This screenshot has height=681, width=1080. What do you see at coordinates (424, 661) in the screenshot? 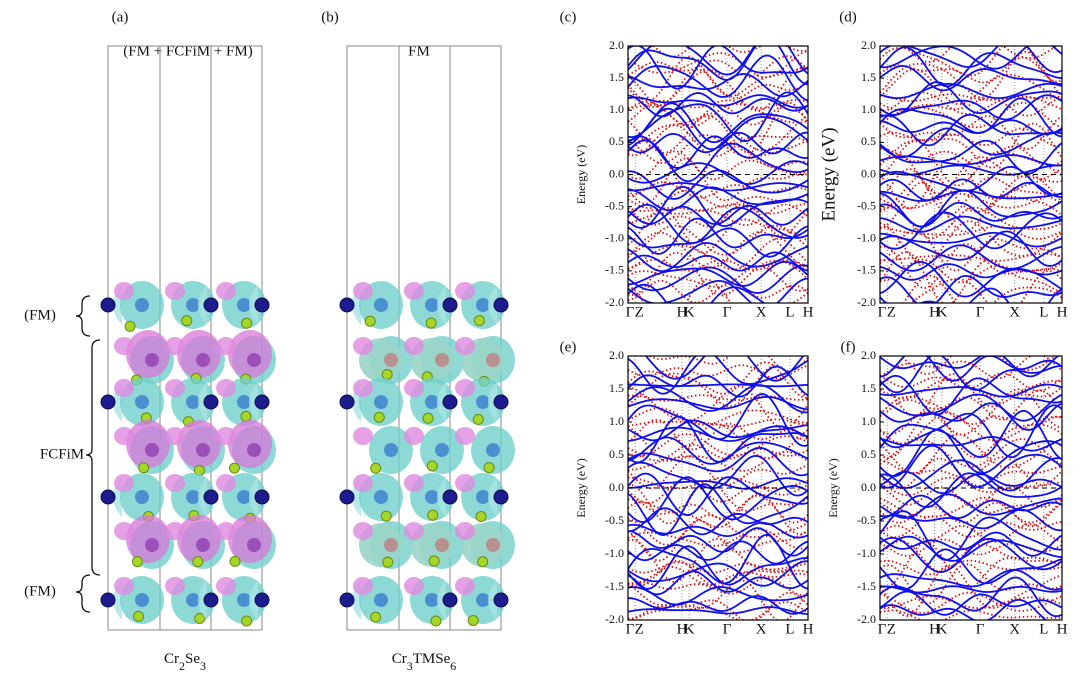
I see `formula: Cr3TMSe6` at bounding box center [424, 661].